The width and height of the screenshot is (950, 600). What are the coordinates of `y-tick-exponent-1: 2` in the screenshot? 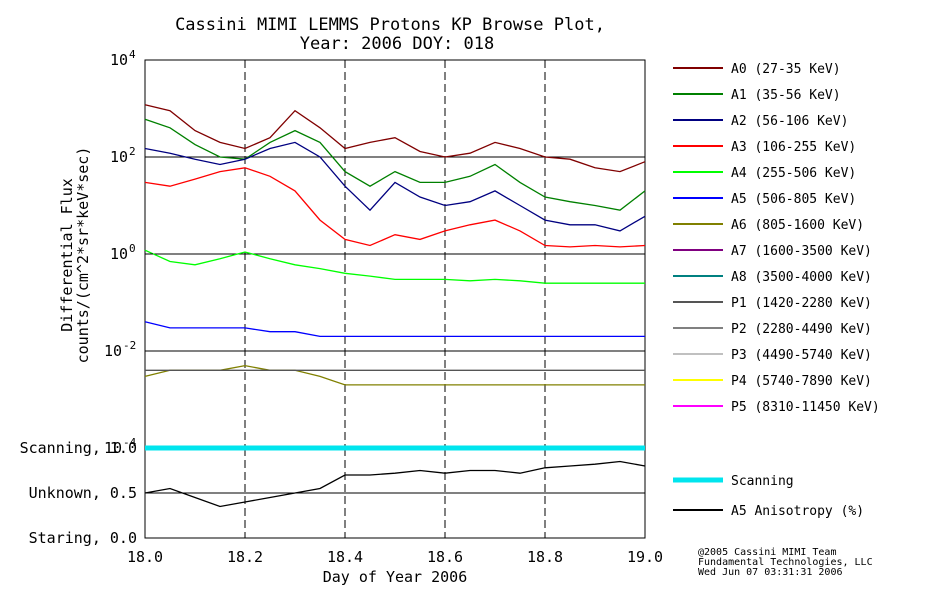 It's located at (132, 151).